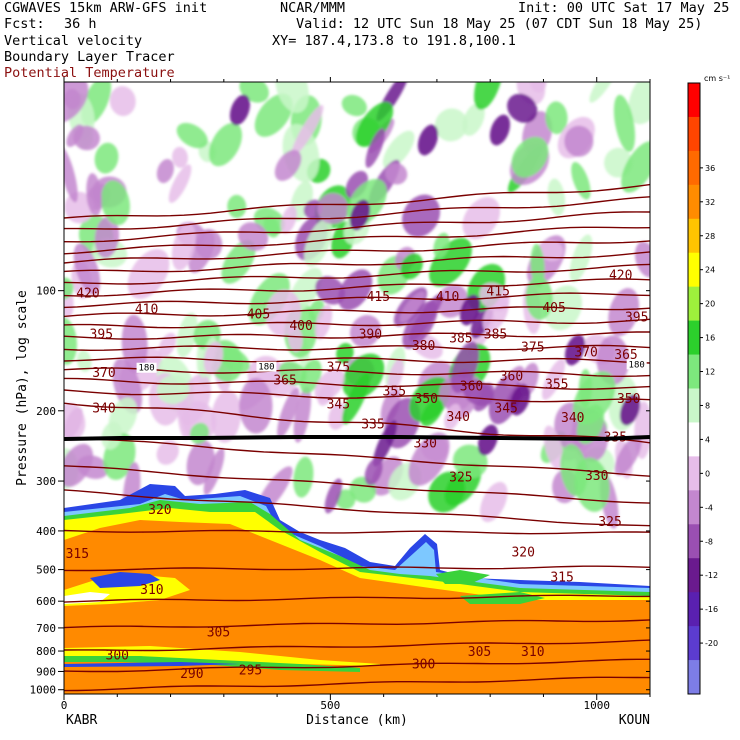 The height and width of the screenshot is (740, 740). I want to click on theta-label: 365, so click(284, 381).